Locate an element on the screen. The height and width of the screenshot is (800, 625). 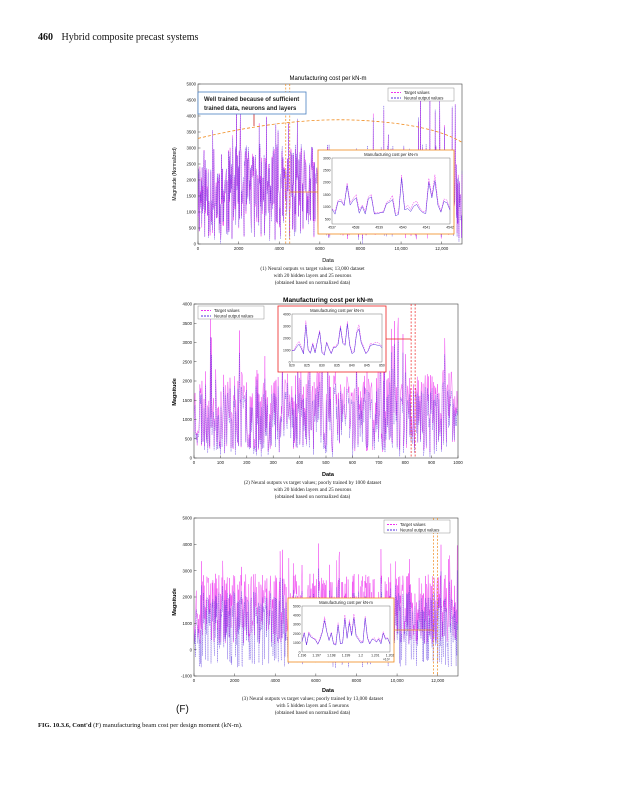
inset-x-tick-label: 1.198 is located at coordinates (331, 656).